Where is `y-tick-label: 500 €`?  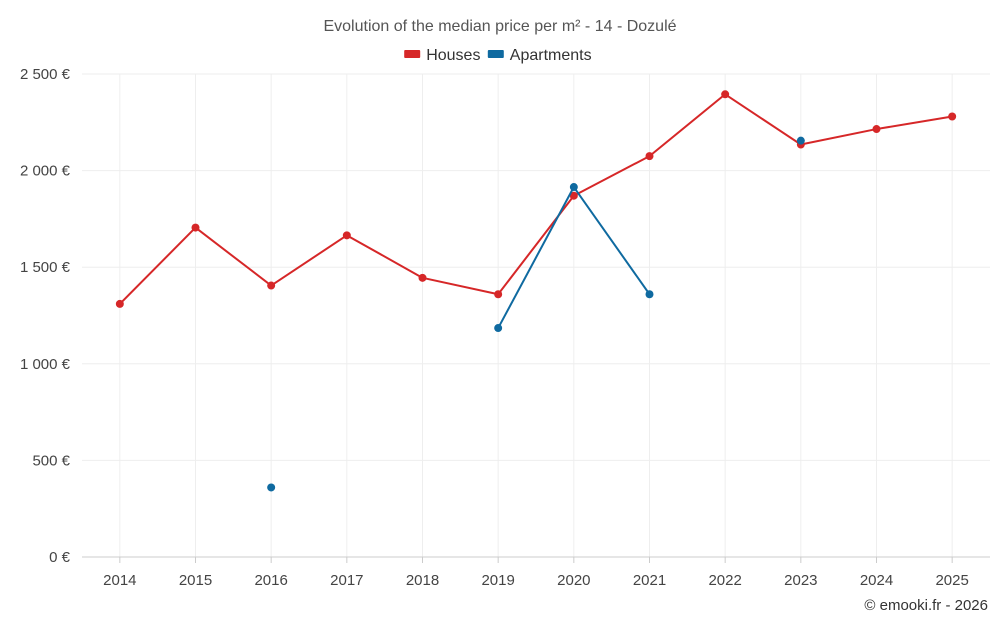
y-tick-label: 500 € is located at coordinates (51, 460).